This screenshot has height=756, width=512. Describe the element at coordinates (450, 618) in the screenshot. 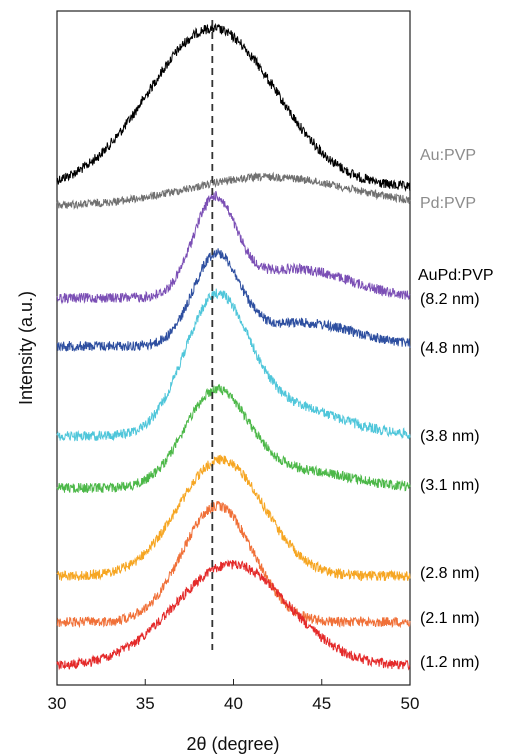

I see `series-label-8: (2.1 nm)` at that location.